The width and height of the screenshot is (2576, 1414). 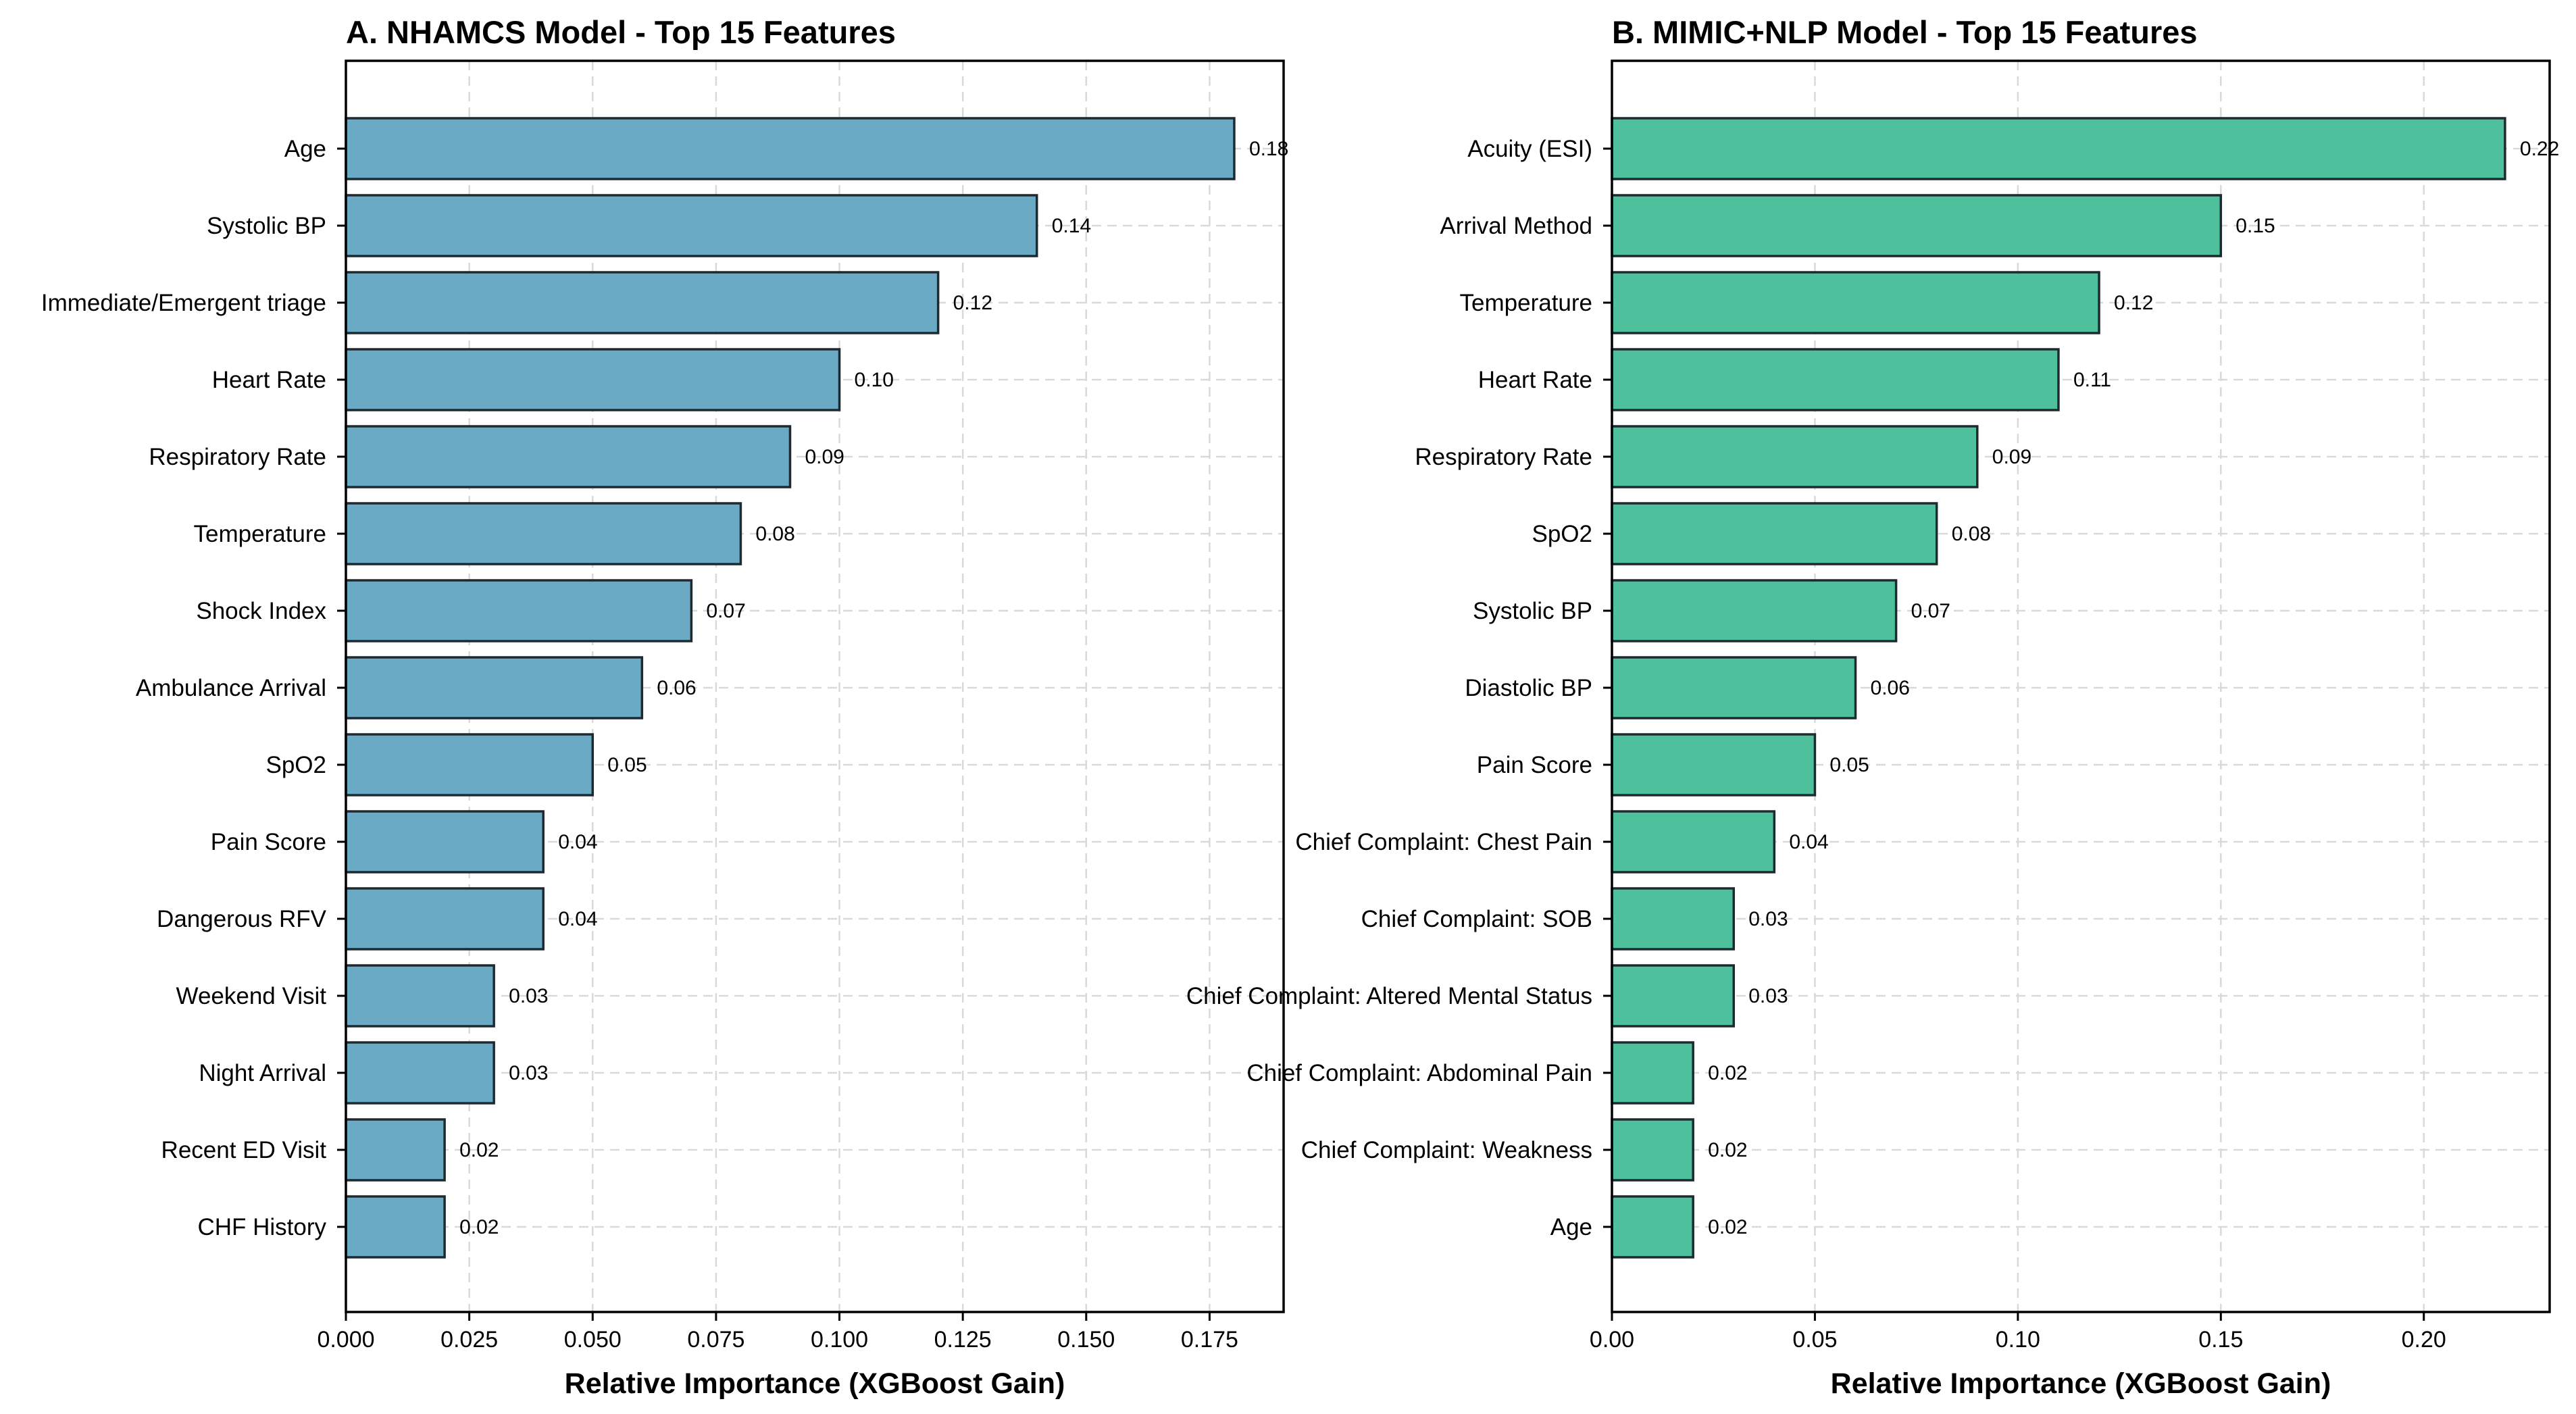 What do you see at coordinates (1612, 1340) in the screenshot?
I see `x-tick-label: 0.00` at bounding box center [1612, 1340].